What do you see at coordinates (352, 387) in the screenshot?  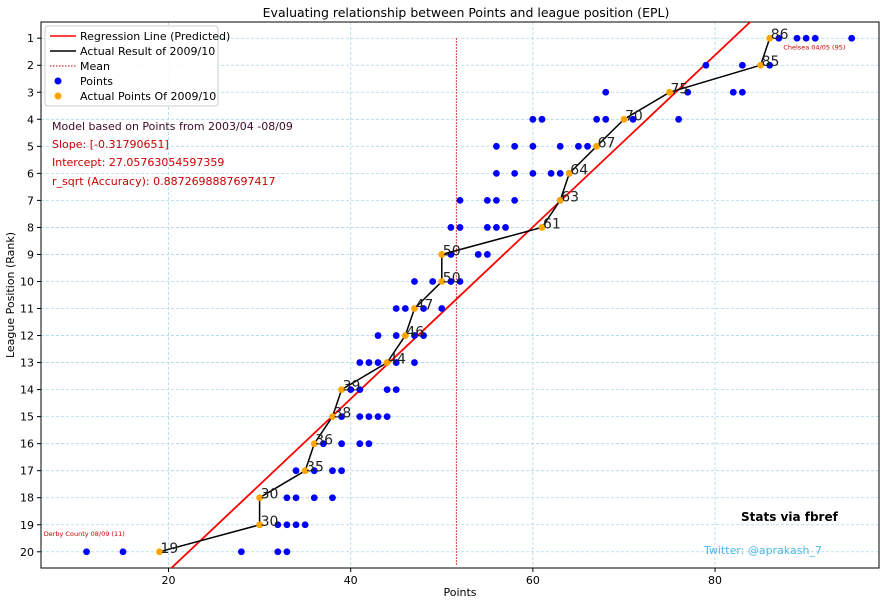 I see `actual-point-label: 39` at bounding box center [352, 387].